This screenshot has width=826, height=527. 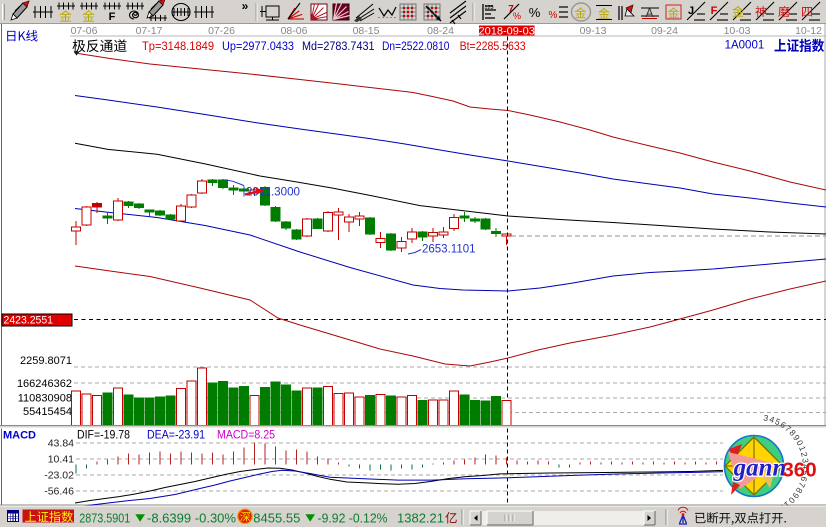 What do you see at coordinates (294, 31) in the screenshot?
I see `svg-text: 08-06` at bounding box center [294, 31].